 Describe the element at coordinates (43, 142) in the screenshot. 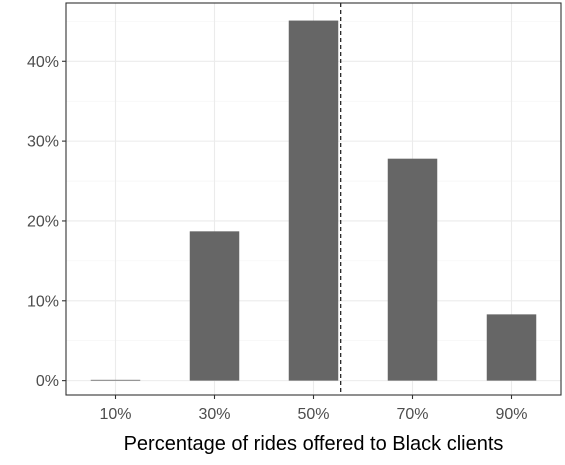

I see `y-tick-label: 30%` at that location.